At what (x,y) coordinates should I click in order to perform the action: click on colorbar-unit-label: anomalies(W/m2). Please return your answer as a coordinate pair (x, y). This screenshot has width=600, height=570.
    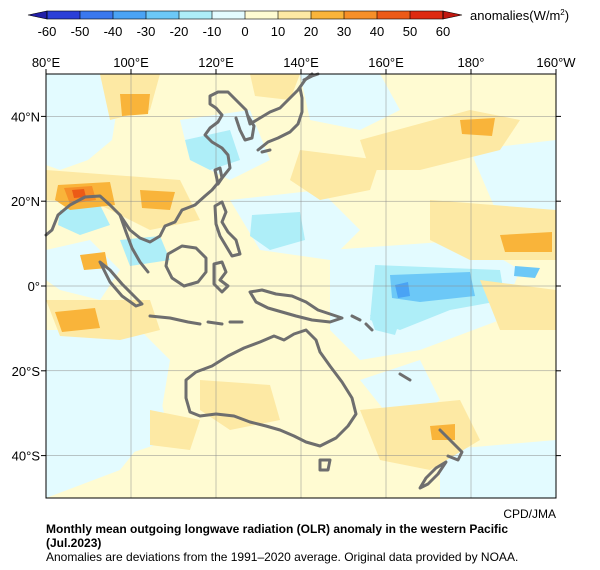
    Looking at the image, I should click on (519, 15).